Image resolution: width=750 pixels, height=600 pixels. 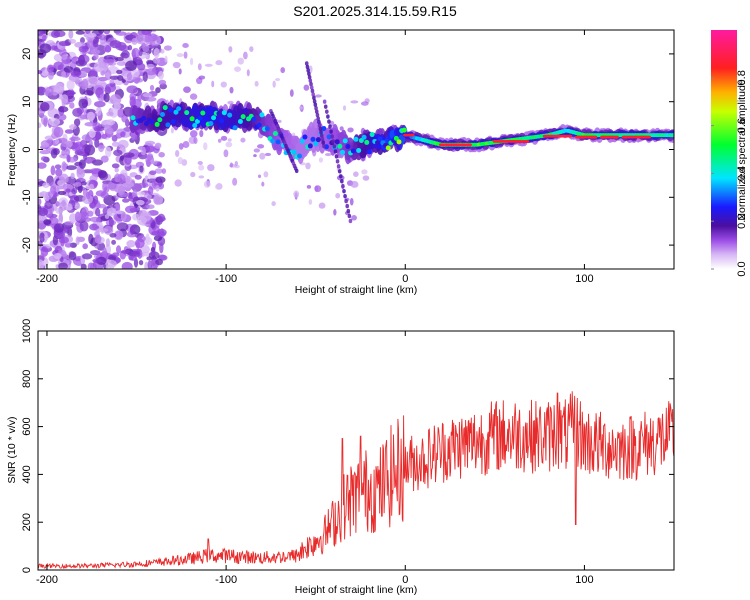 What do you see at coordinates (27, 102) in the screenshot?
I see `spectrogram-y-tick-label: 10` at bounding box center [27, 102].